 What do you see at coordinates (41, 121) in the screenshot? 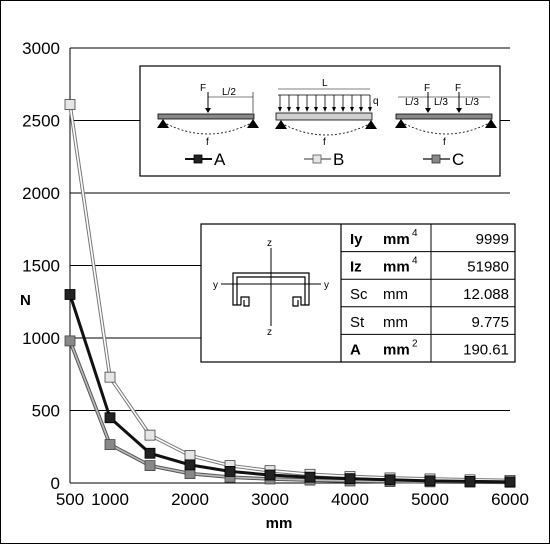
I see `y-tick-label: 2500` at bounding box center [41, 121].